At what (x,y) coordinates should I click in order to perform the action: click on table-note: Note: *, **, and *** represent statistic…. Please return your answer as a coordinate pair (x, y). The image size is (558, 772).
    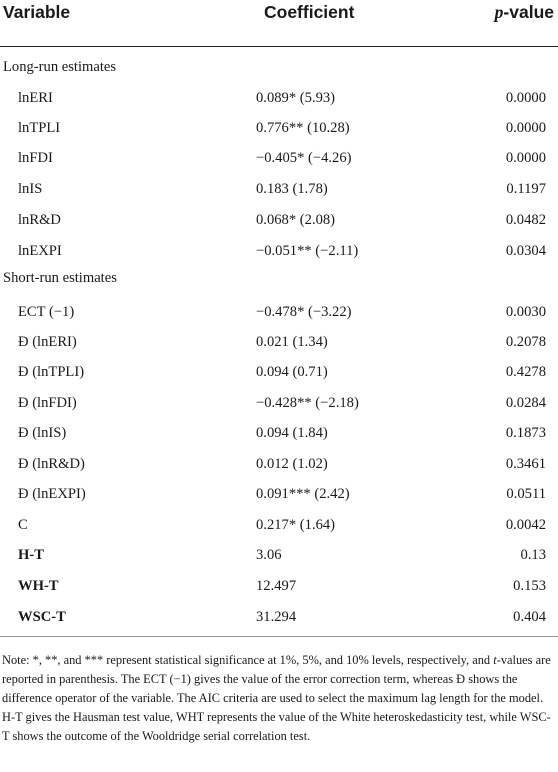
    Looking at the image, I should click on (277, 698).